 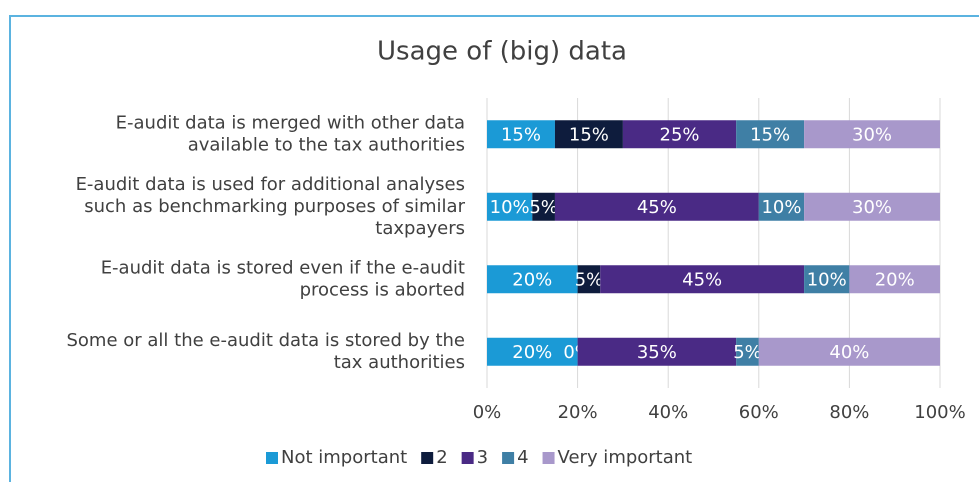 What do you see at coordinates (578, 412) in the screenshot?
I see `x-tick-label: 20%` at bounding box center [578, 412].